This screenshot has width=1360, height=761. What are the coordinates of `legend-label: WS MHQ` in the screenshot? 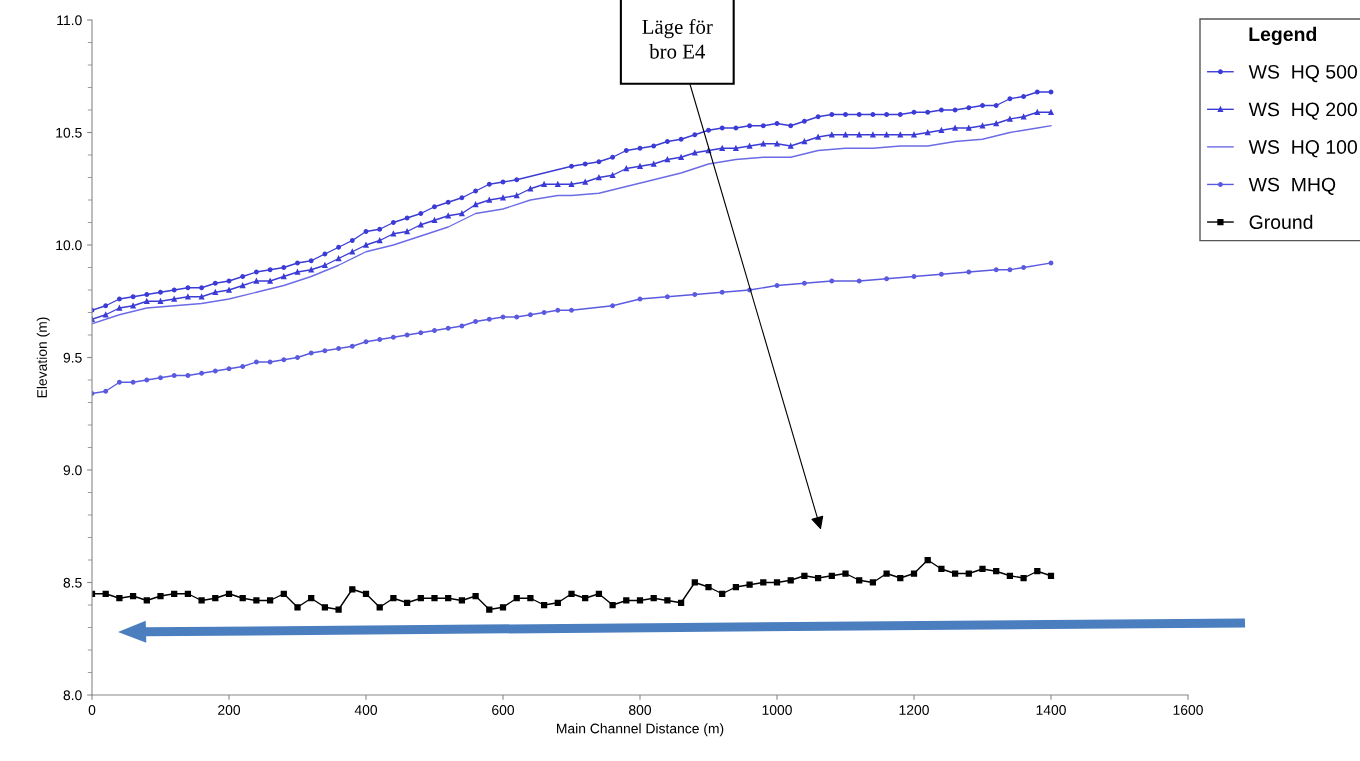 It's located at (1292, 186).